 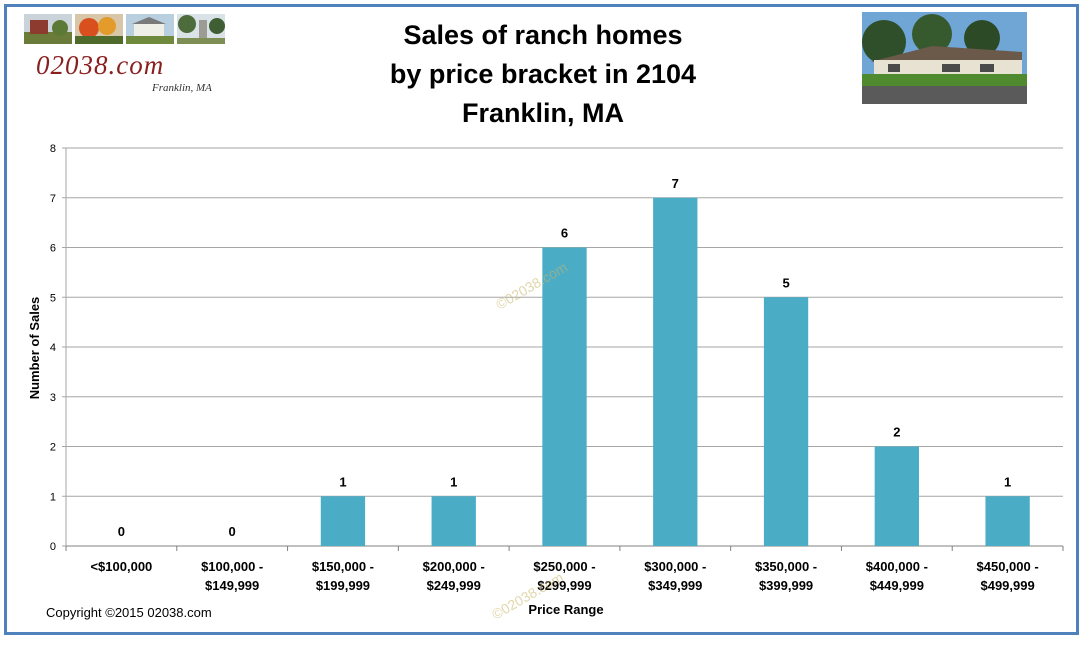 I want to click on x-tick-label-5-line-0: $300,000 -, so click(x=675, y=566).